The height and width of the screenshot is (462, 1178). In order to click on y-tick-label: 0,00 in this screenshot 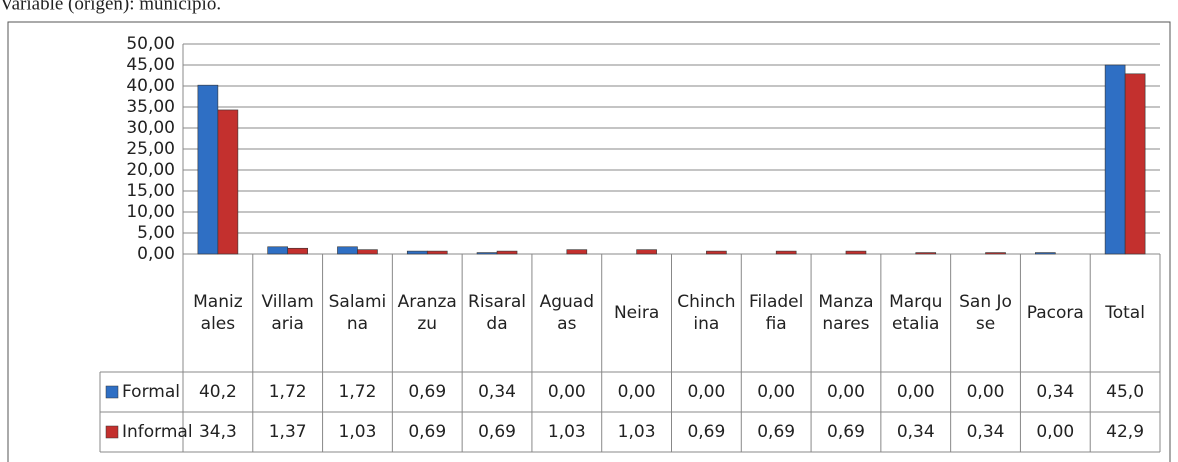, I will do `click(156, 254)`.